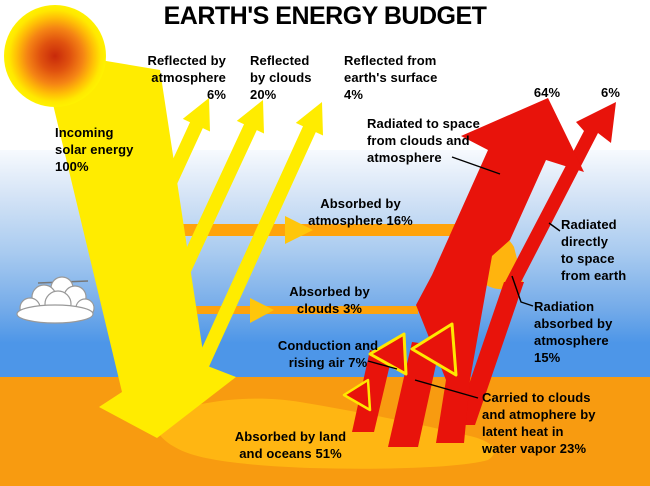 Image resolution: width=650 pixels, height=486 pixels. What do you see at coordinates (388, 354) in the screenshot?
I see `conduction-arrowhead` at bounding box center [388, 354].